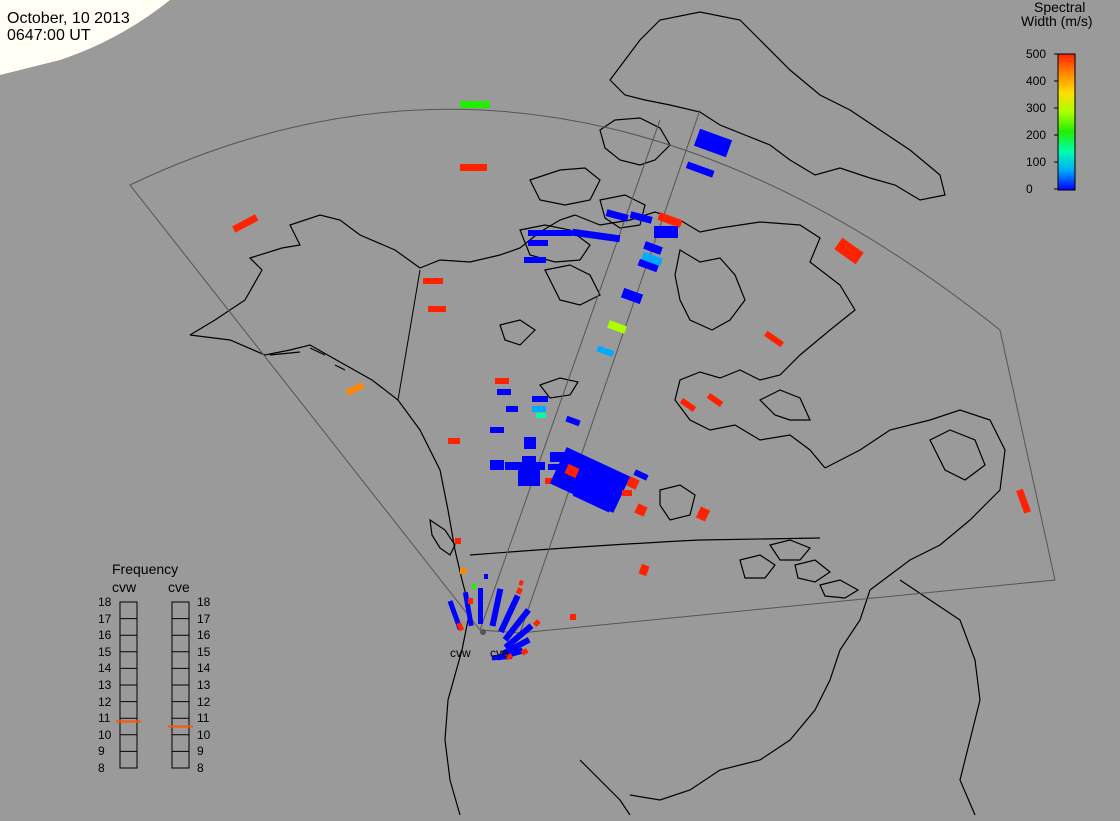 Image resolution: width=1120 pixels, height=821 pixels. Describe the element at coordinates (105, 668) in the screenshot. I see `frequency-tick-left: 14` at that location.